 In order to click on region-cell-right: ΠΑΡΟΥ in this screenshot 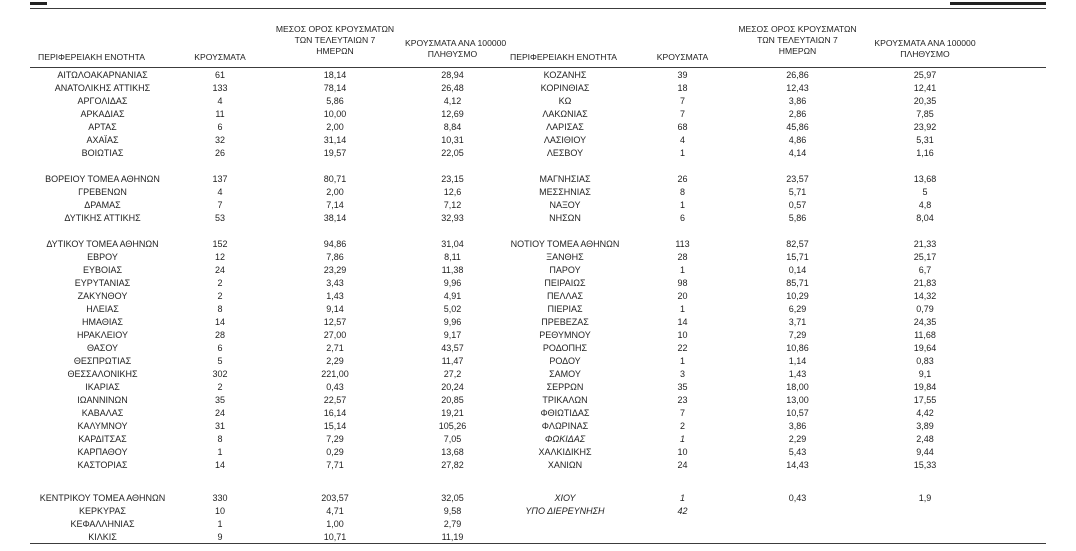, I will do `click(565, 269)`.